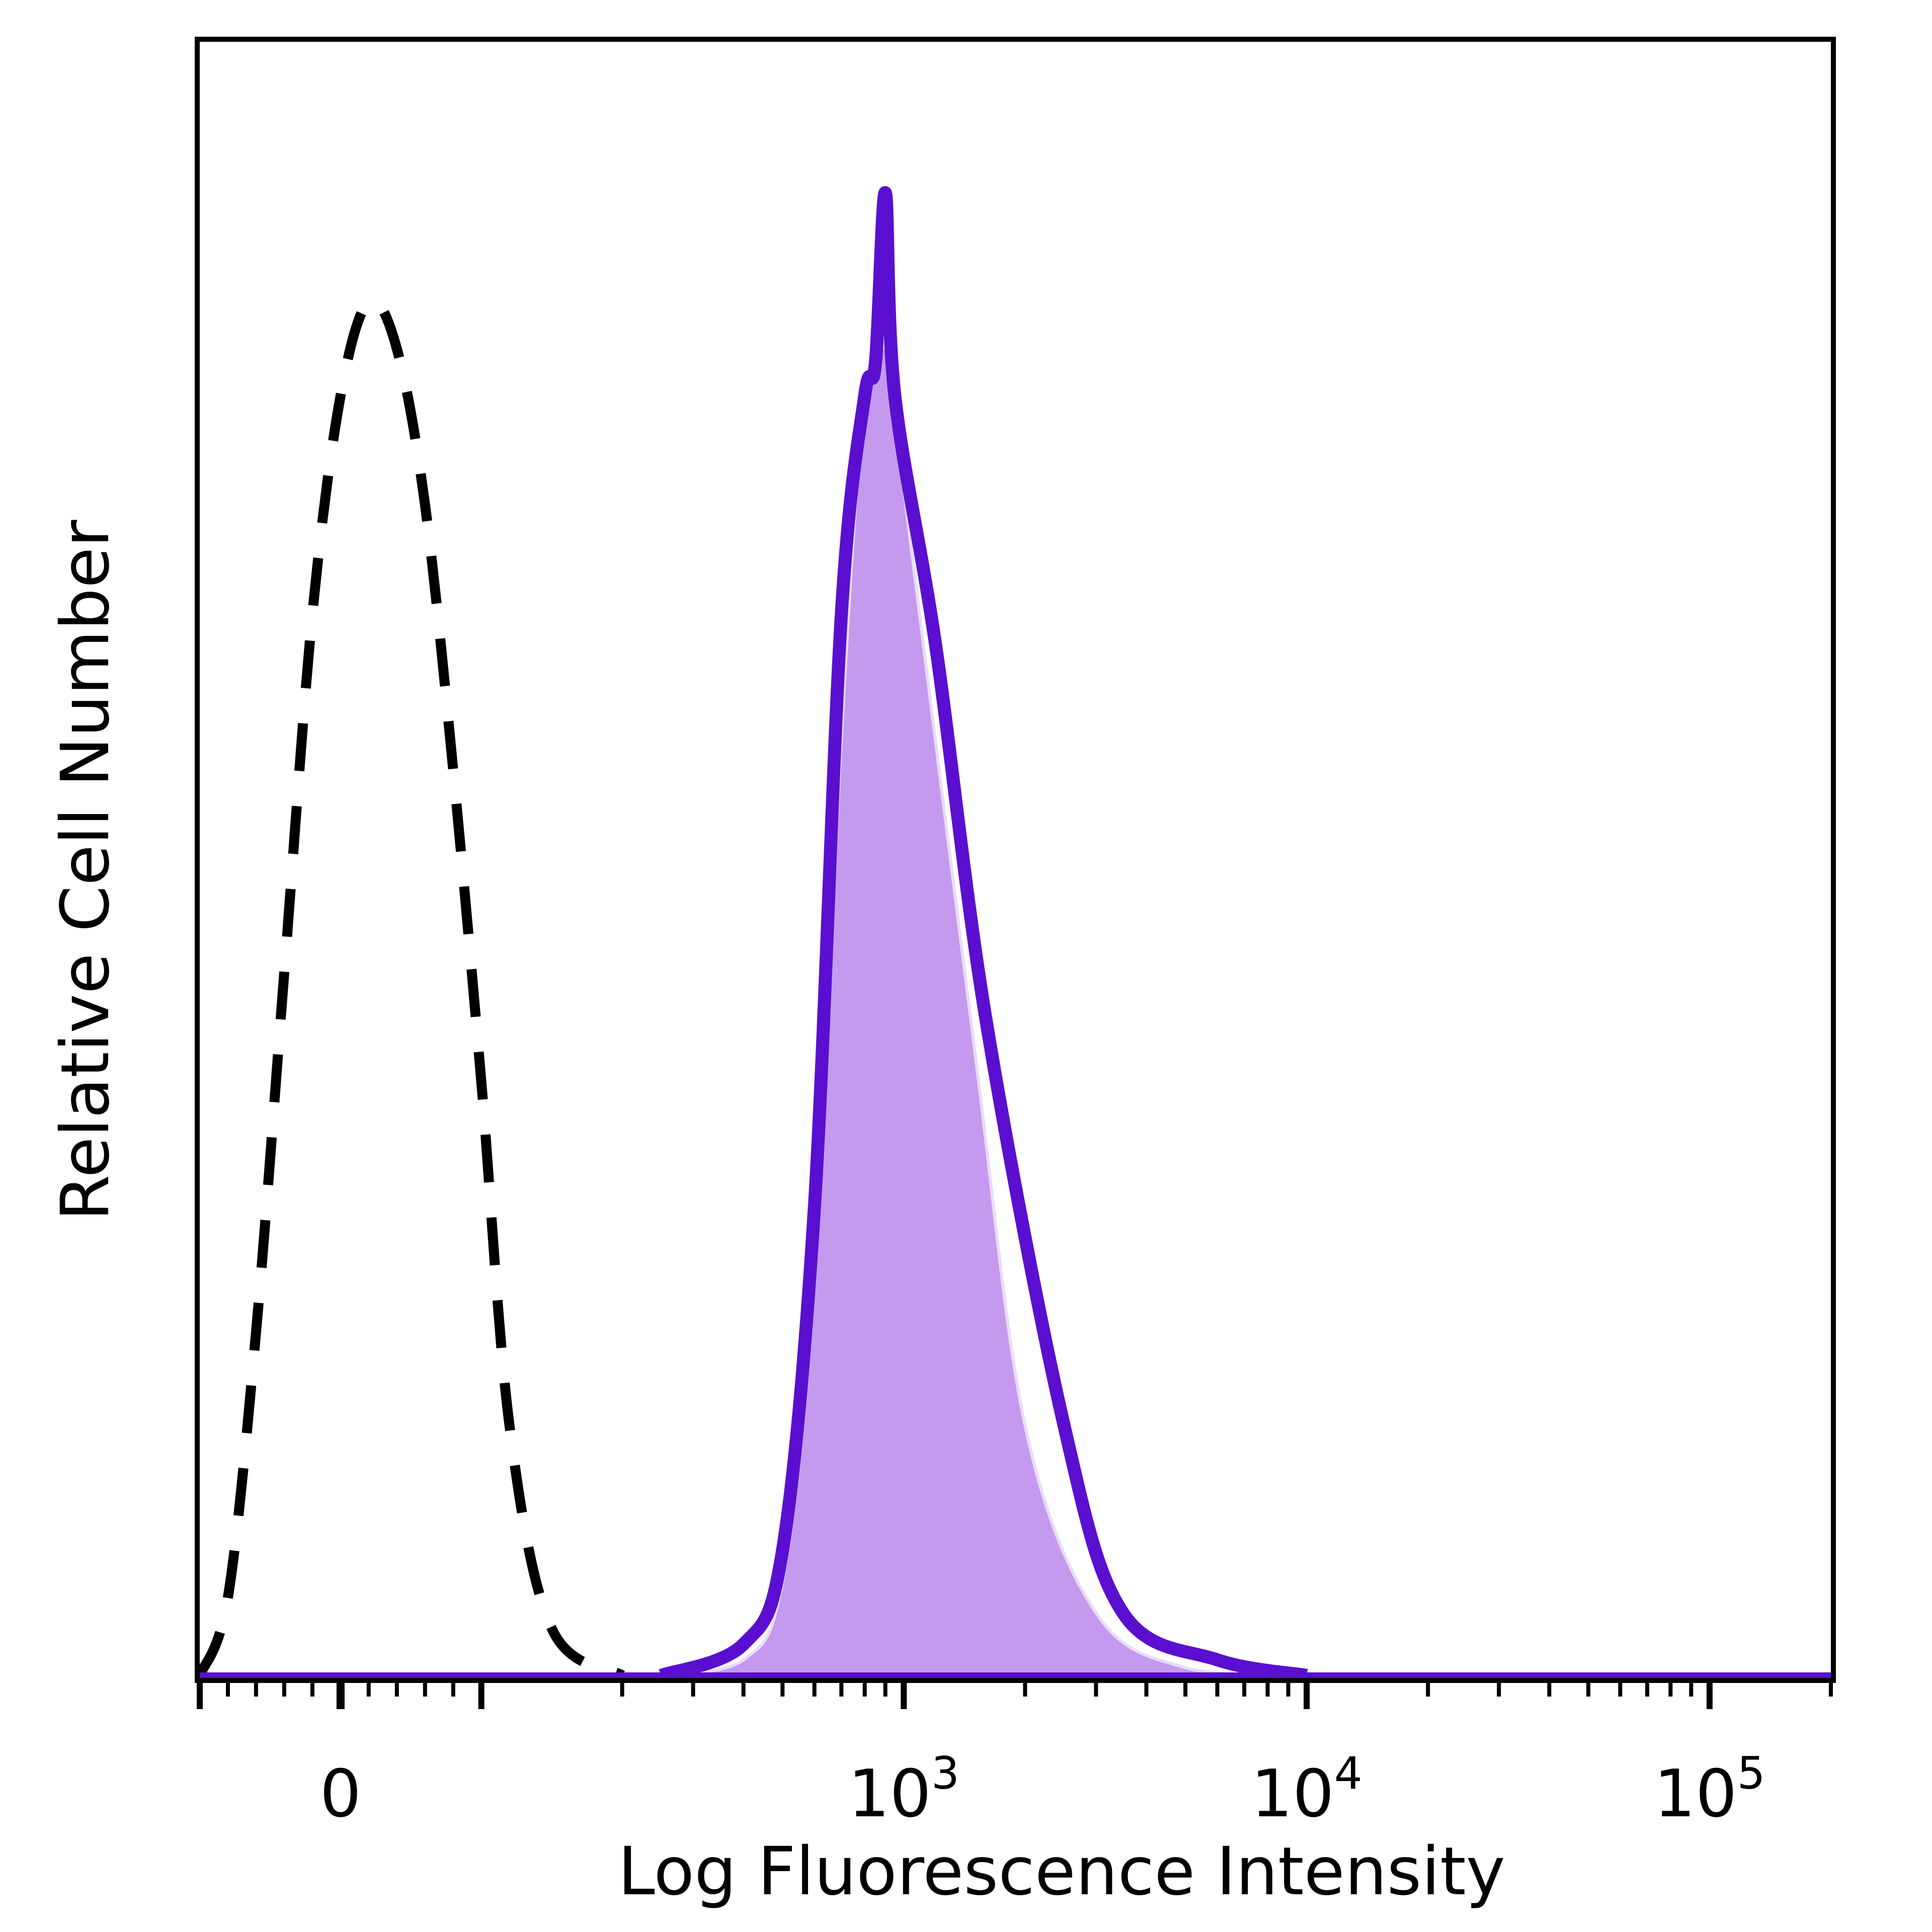 The image size is (1932, 1932). I want to click on x-tick-label: 0, so click(341, 1793).